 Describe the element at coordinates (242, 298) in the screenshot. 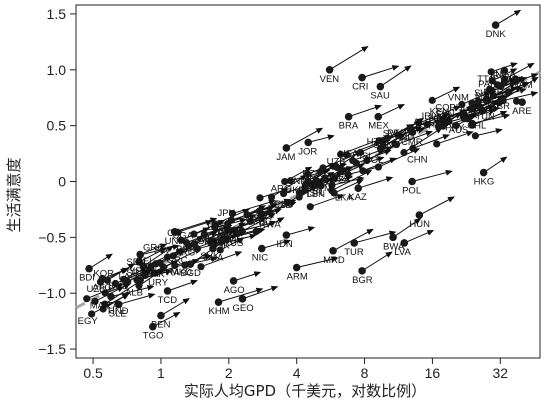

I see `country-point-geo` at that location.